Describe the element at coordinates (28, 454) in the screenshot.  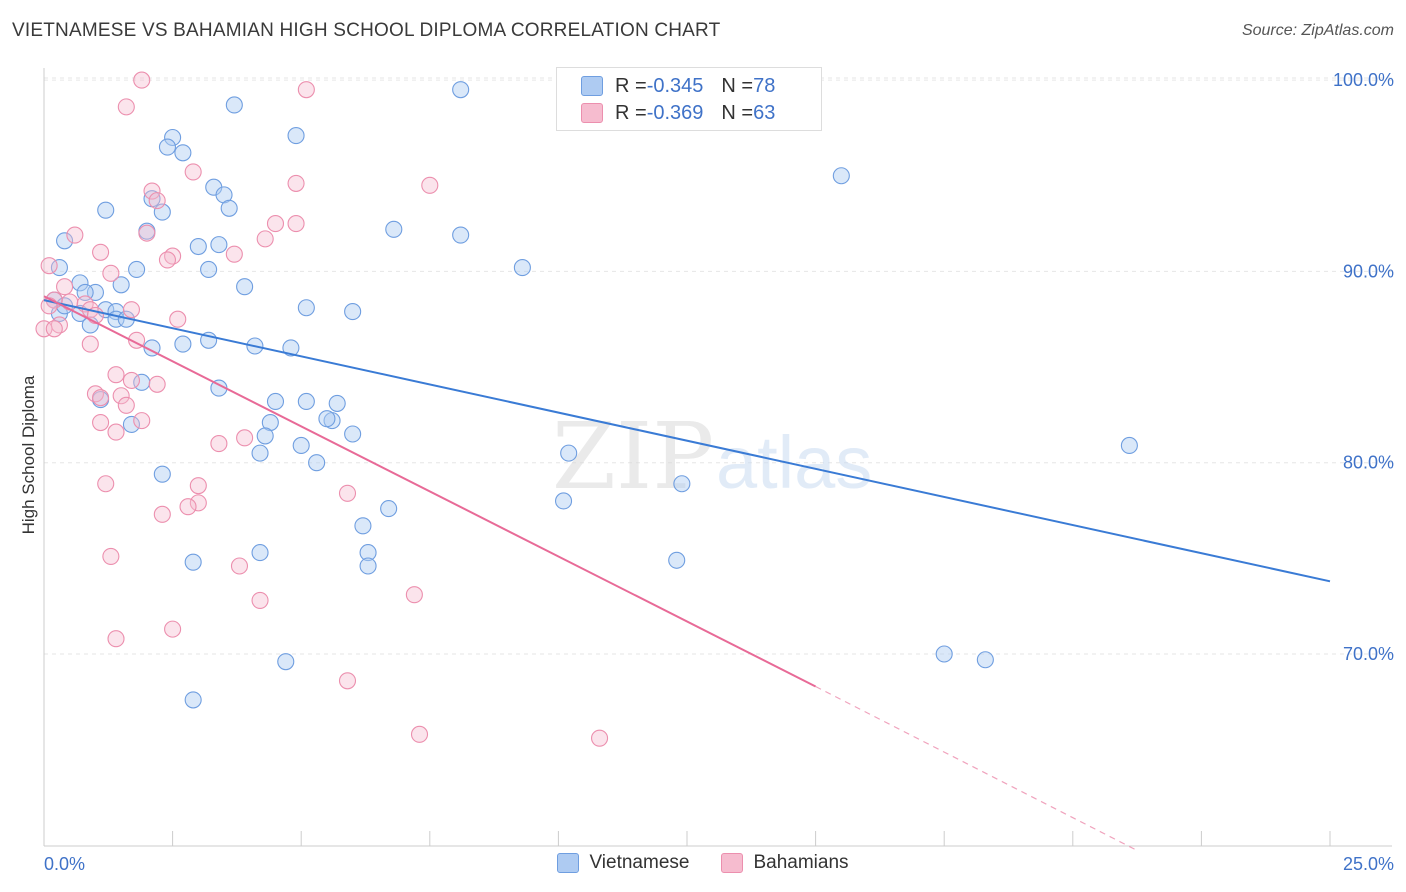
I see `y-axis-label: High School Diploma` at that location.